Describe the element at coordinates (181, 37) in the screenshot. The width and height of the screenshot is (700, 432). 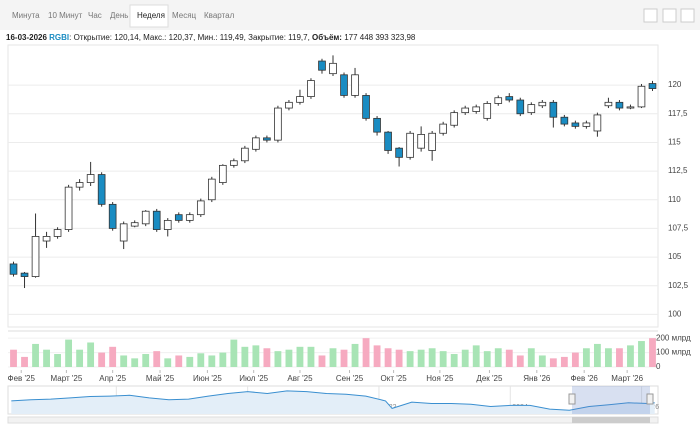
I see `field-value: 120,37` at that location.